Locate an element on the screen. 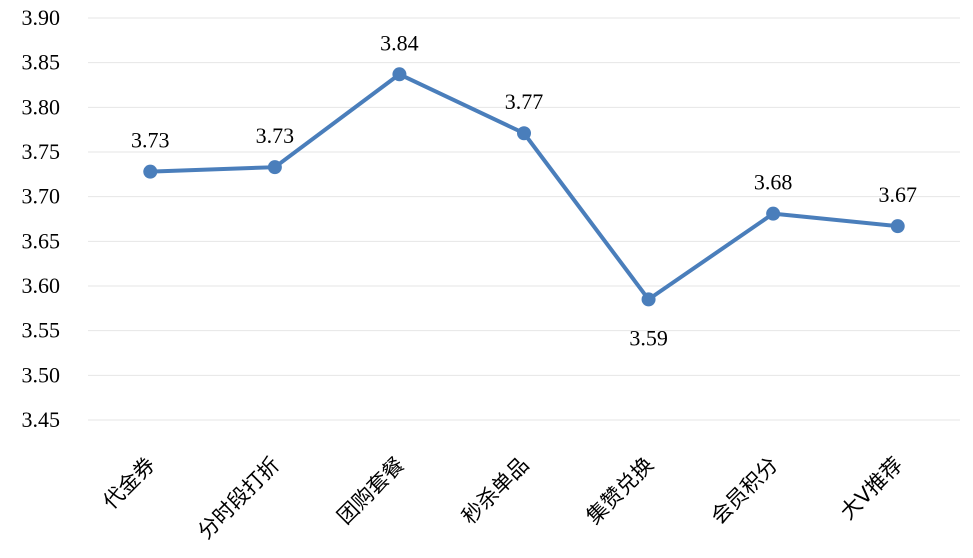  y-tick-label: 3.55 is located at coordinates (41, 330).